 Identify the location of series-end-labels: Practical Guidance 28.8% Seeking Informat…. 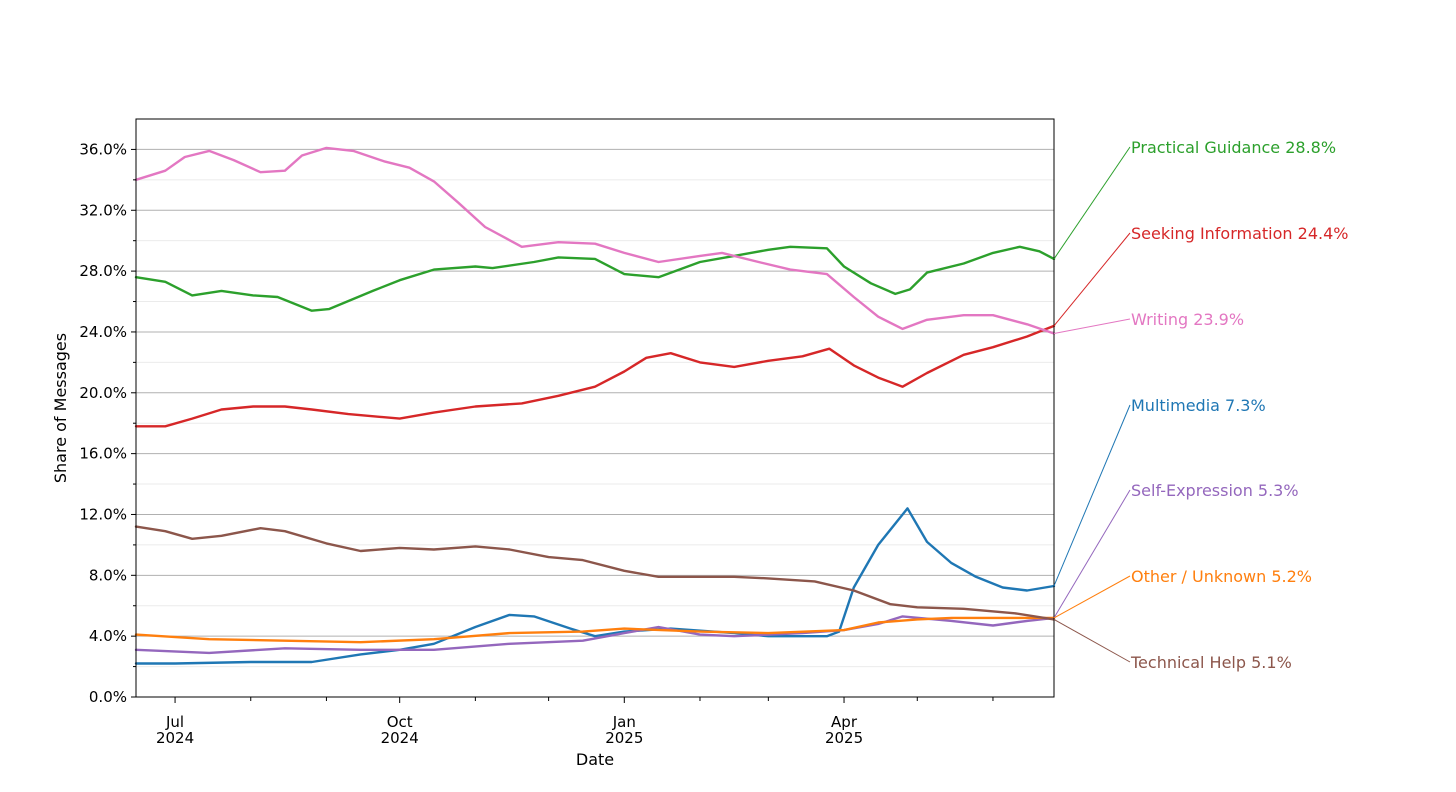
(1200, 405).